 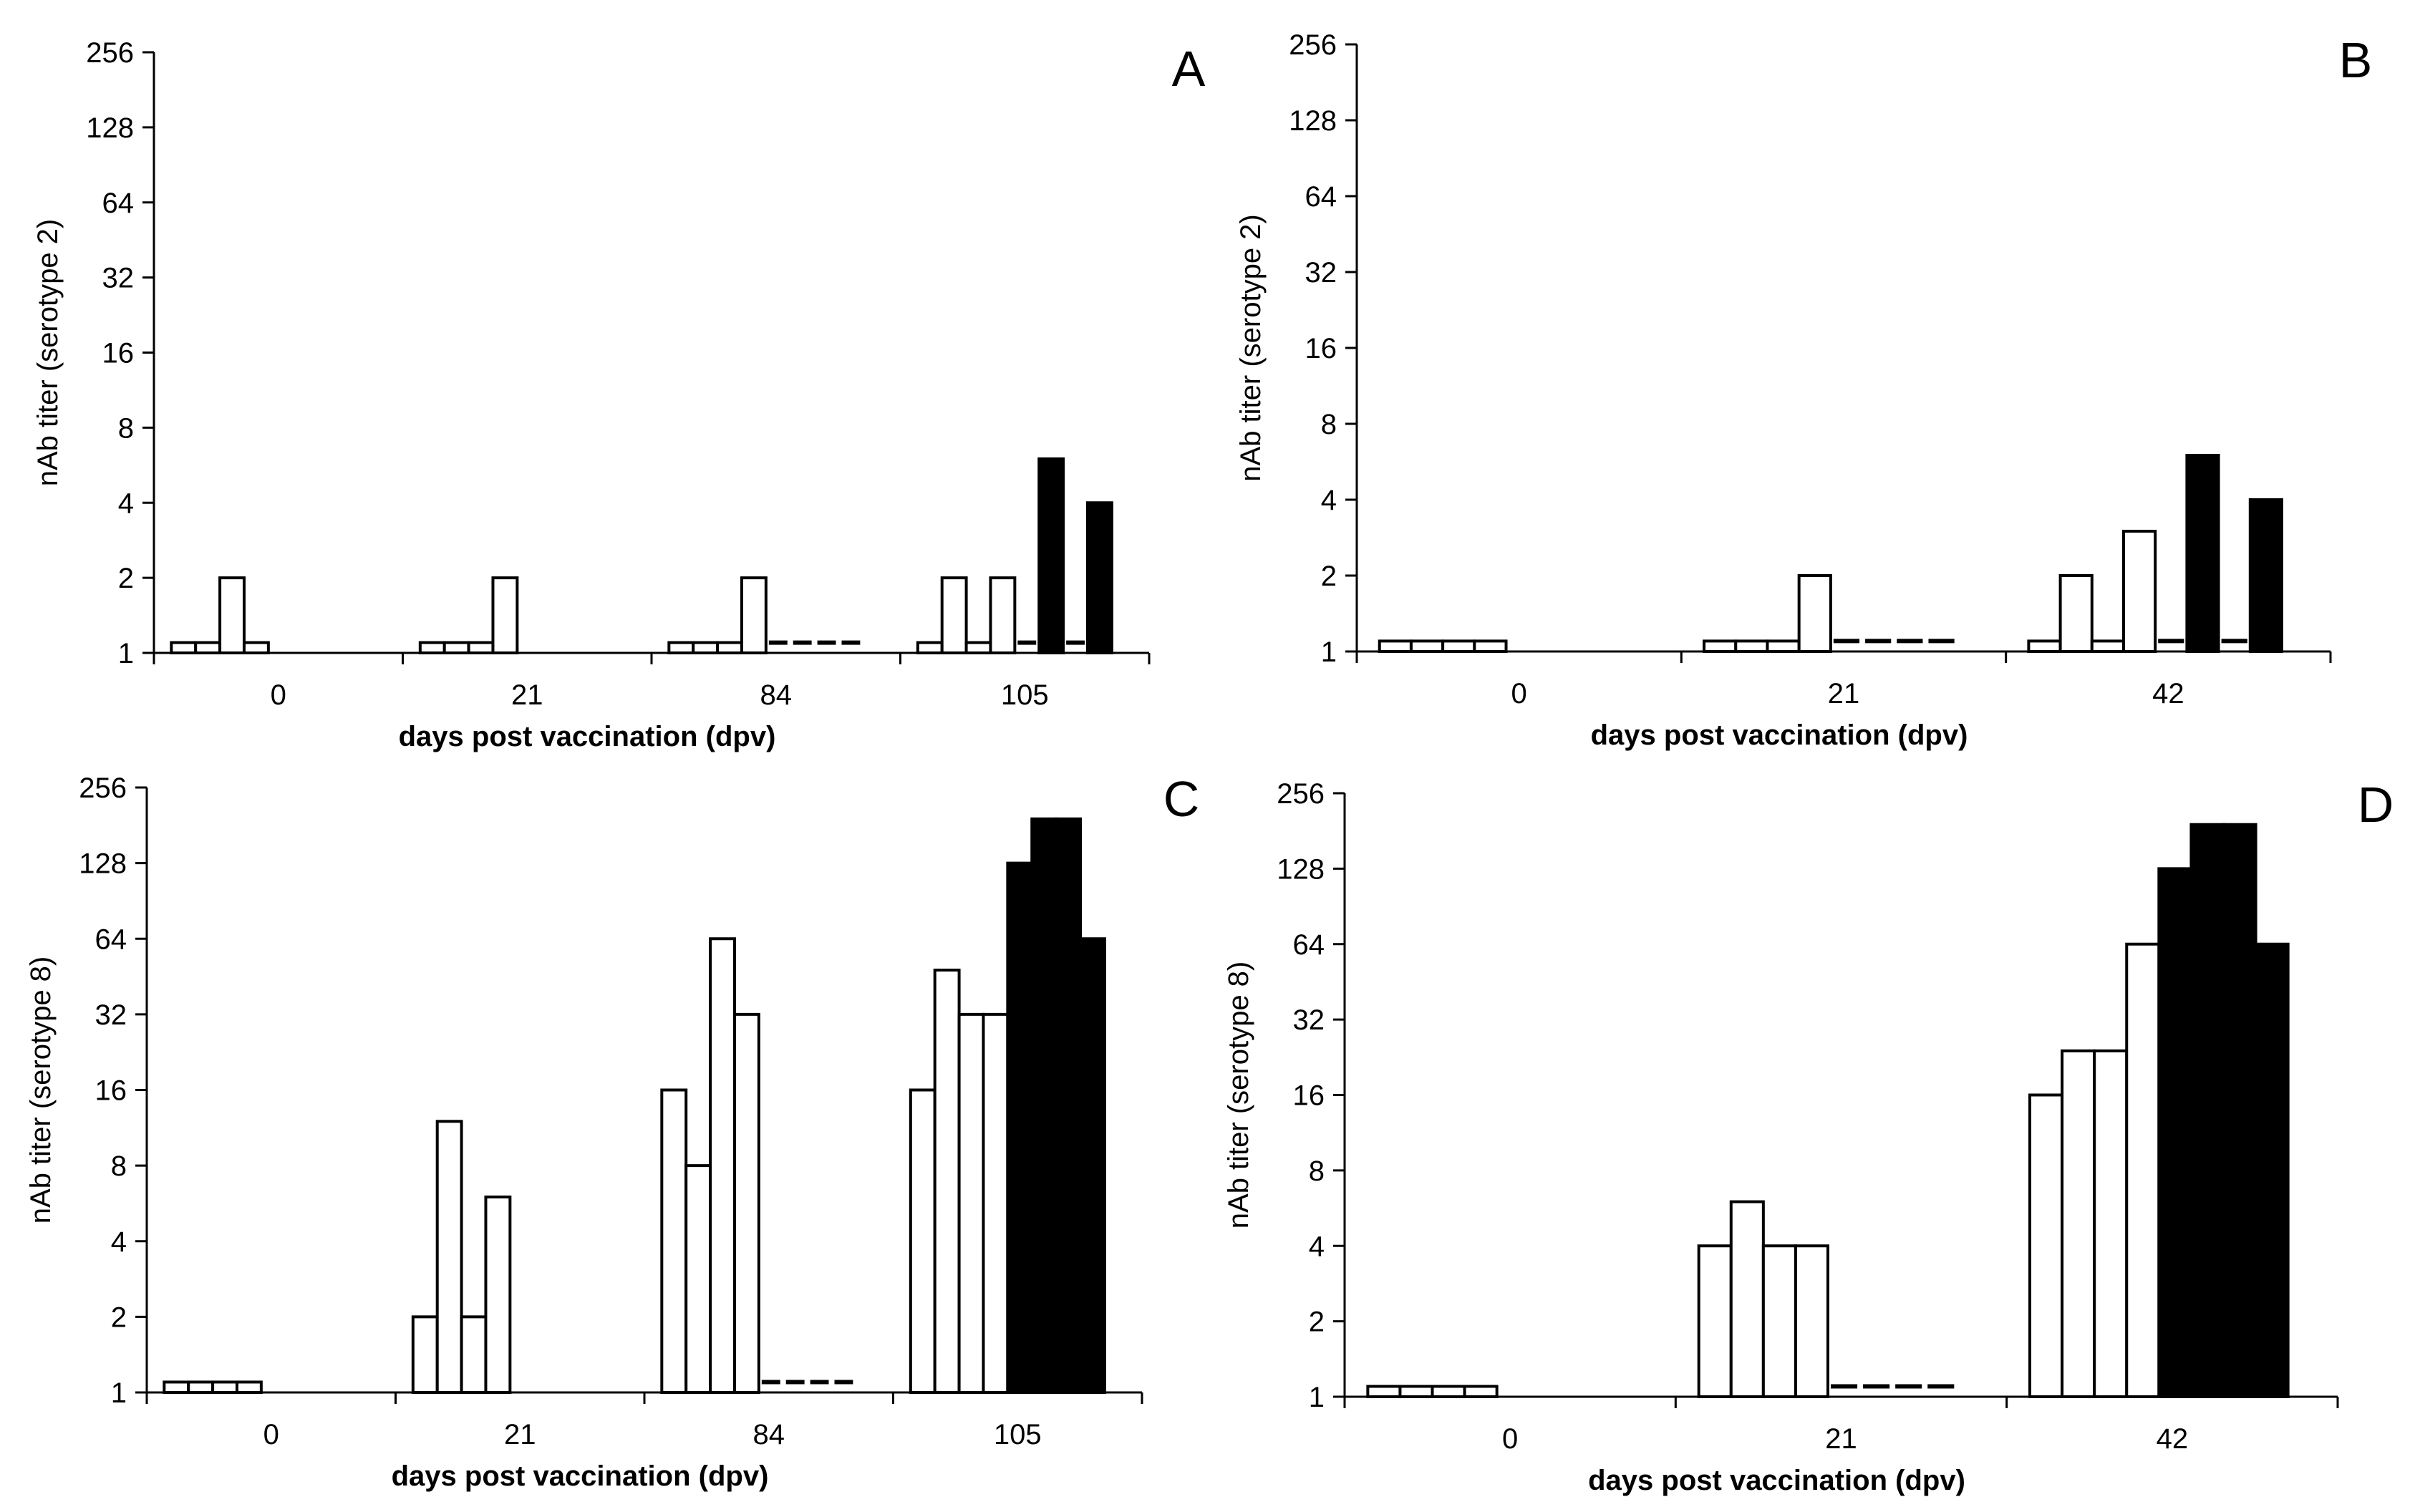 What do you see at coordinates (2356, 60) in the screenshot?
I see `panel-label: B` at bounding box center [2356, 60].